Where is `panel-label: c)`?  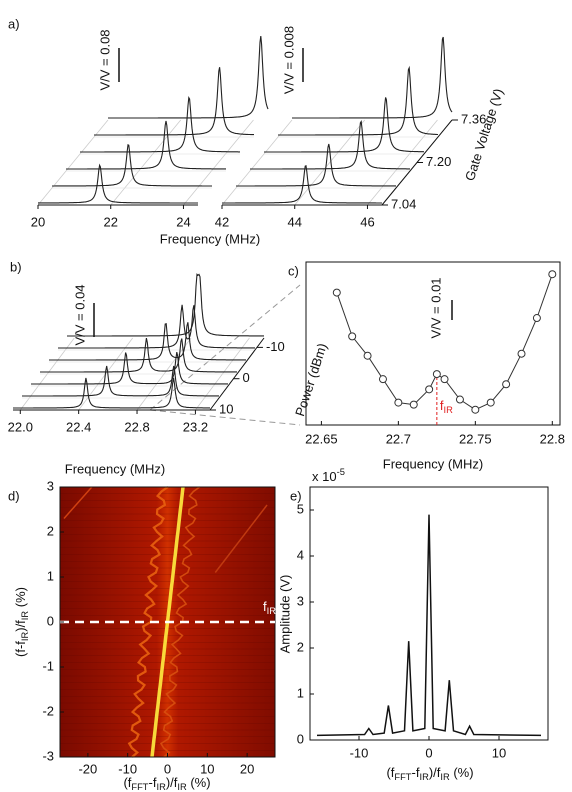 panel-label: c) is located at coordinates (293, 270).